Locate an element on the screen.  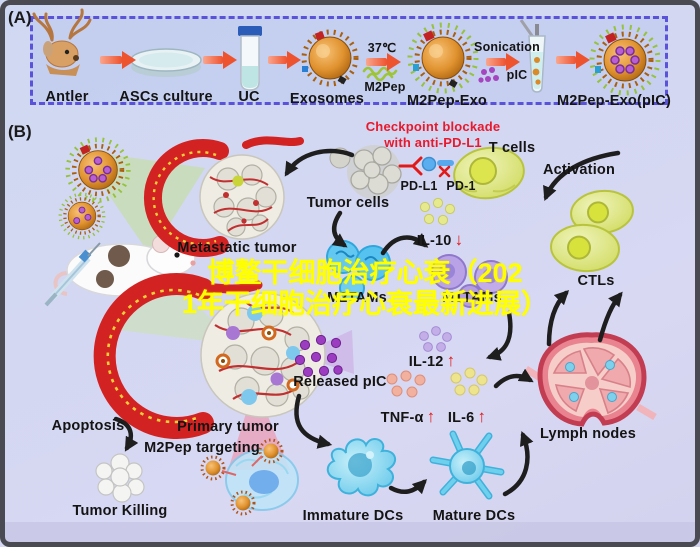
activation-label: Activation is located at coordinates (579, 170).